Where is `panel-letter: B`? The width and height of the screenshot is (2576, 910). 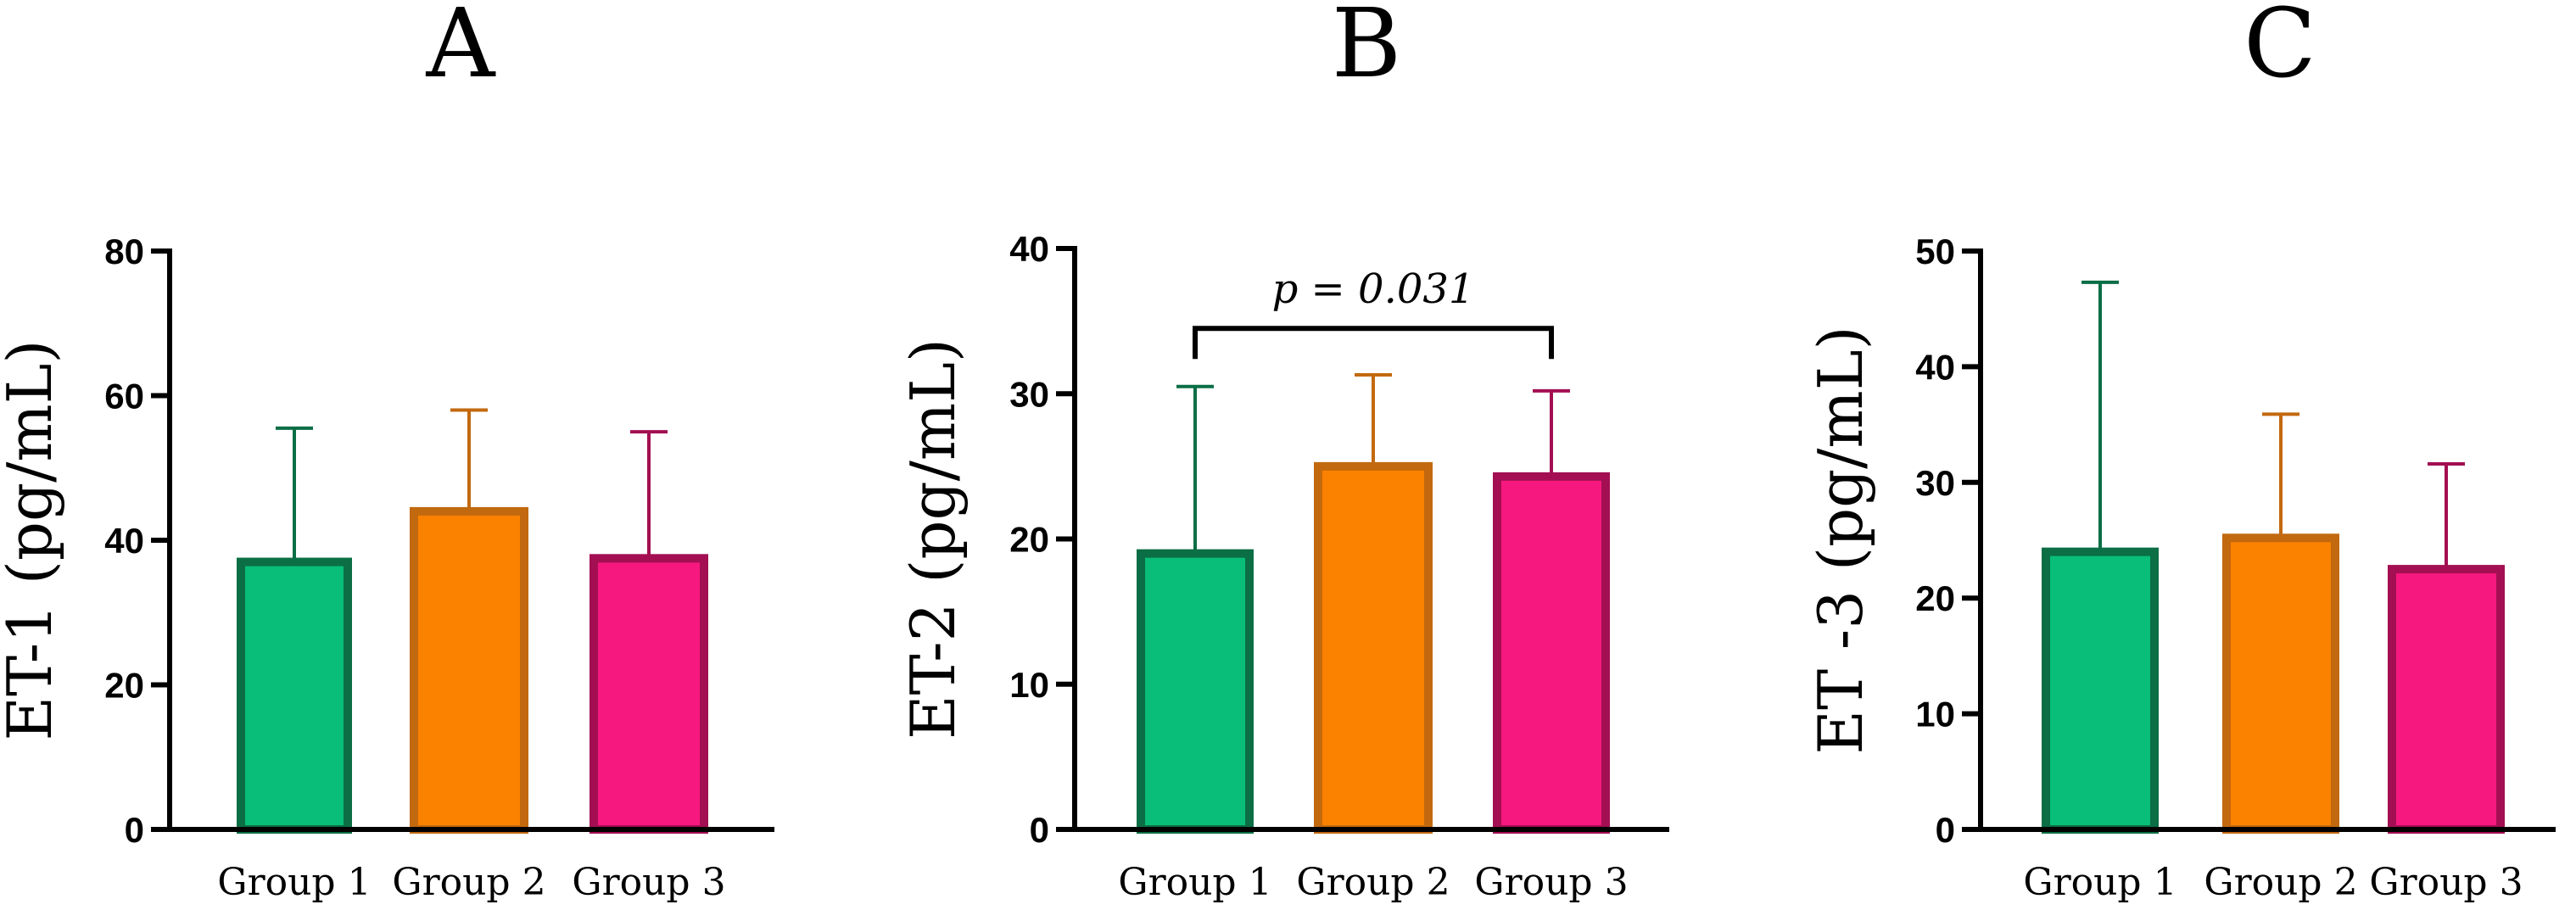
panel-letter: B is located at coordinates (1366, 49).